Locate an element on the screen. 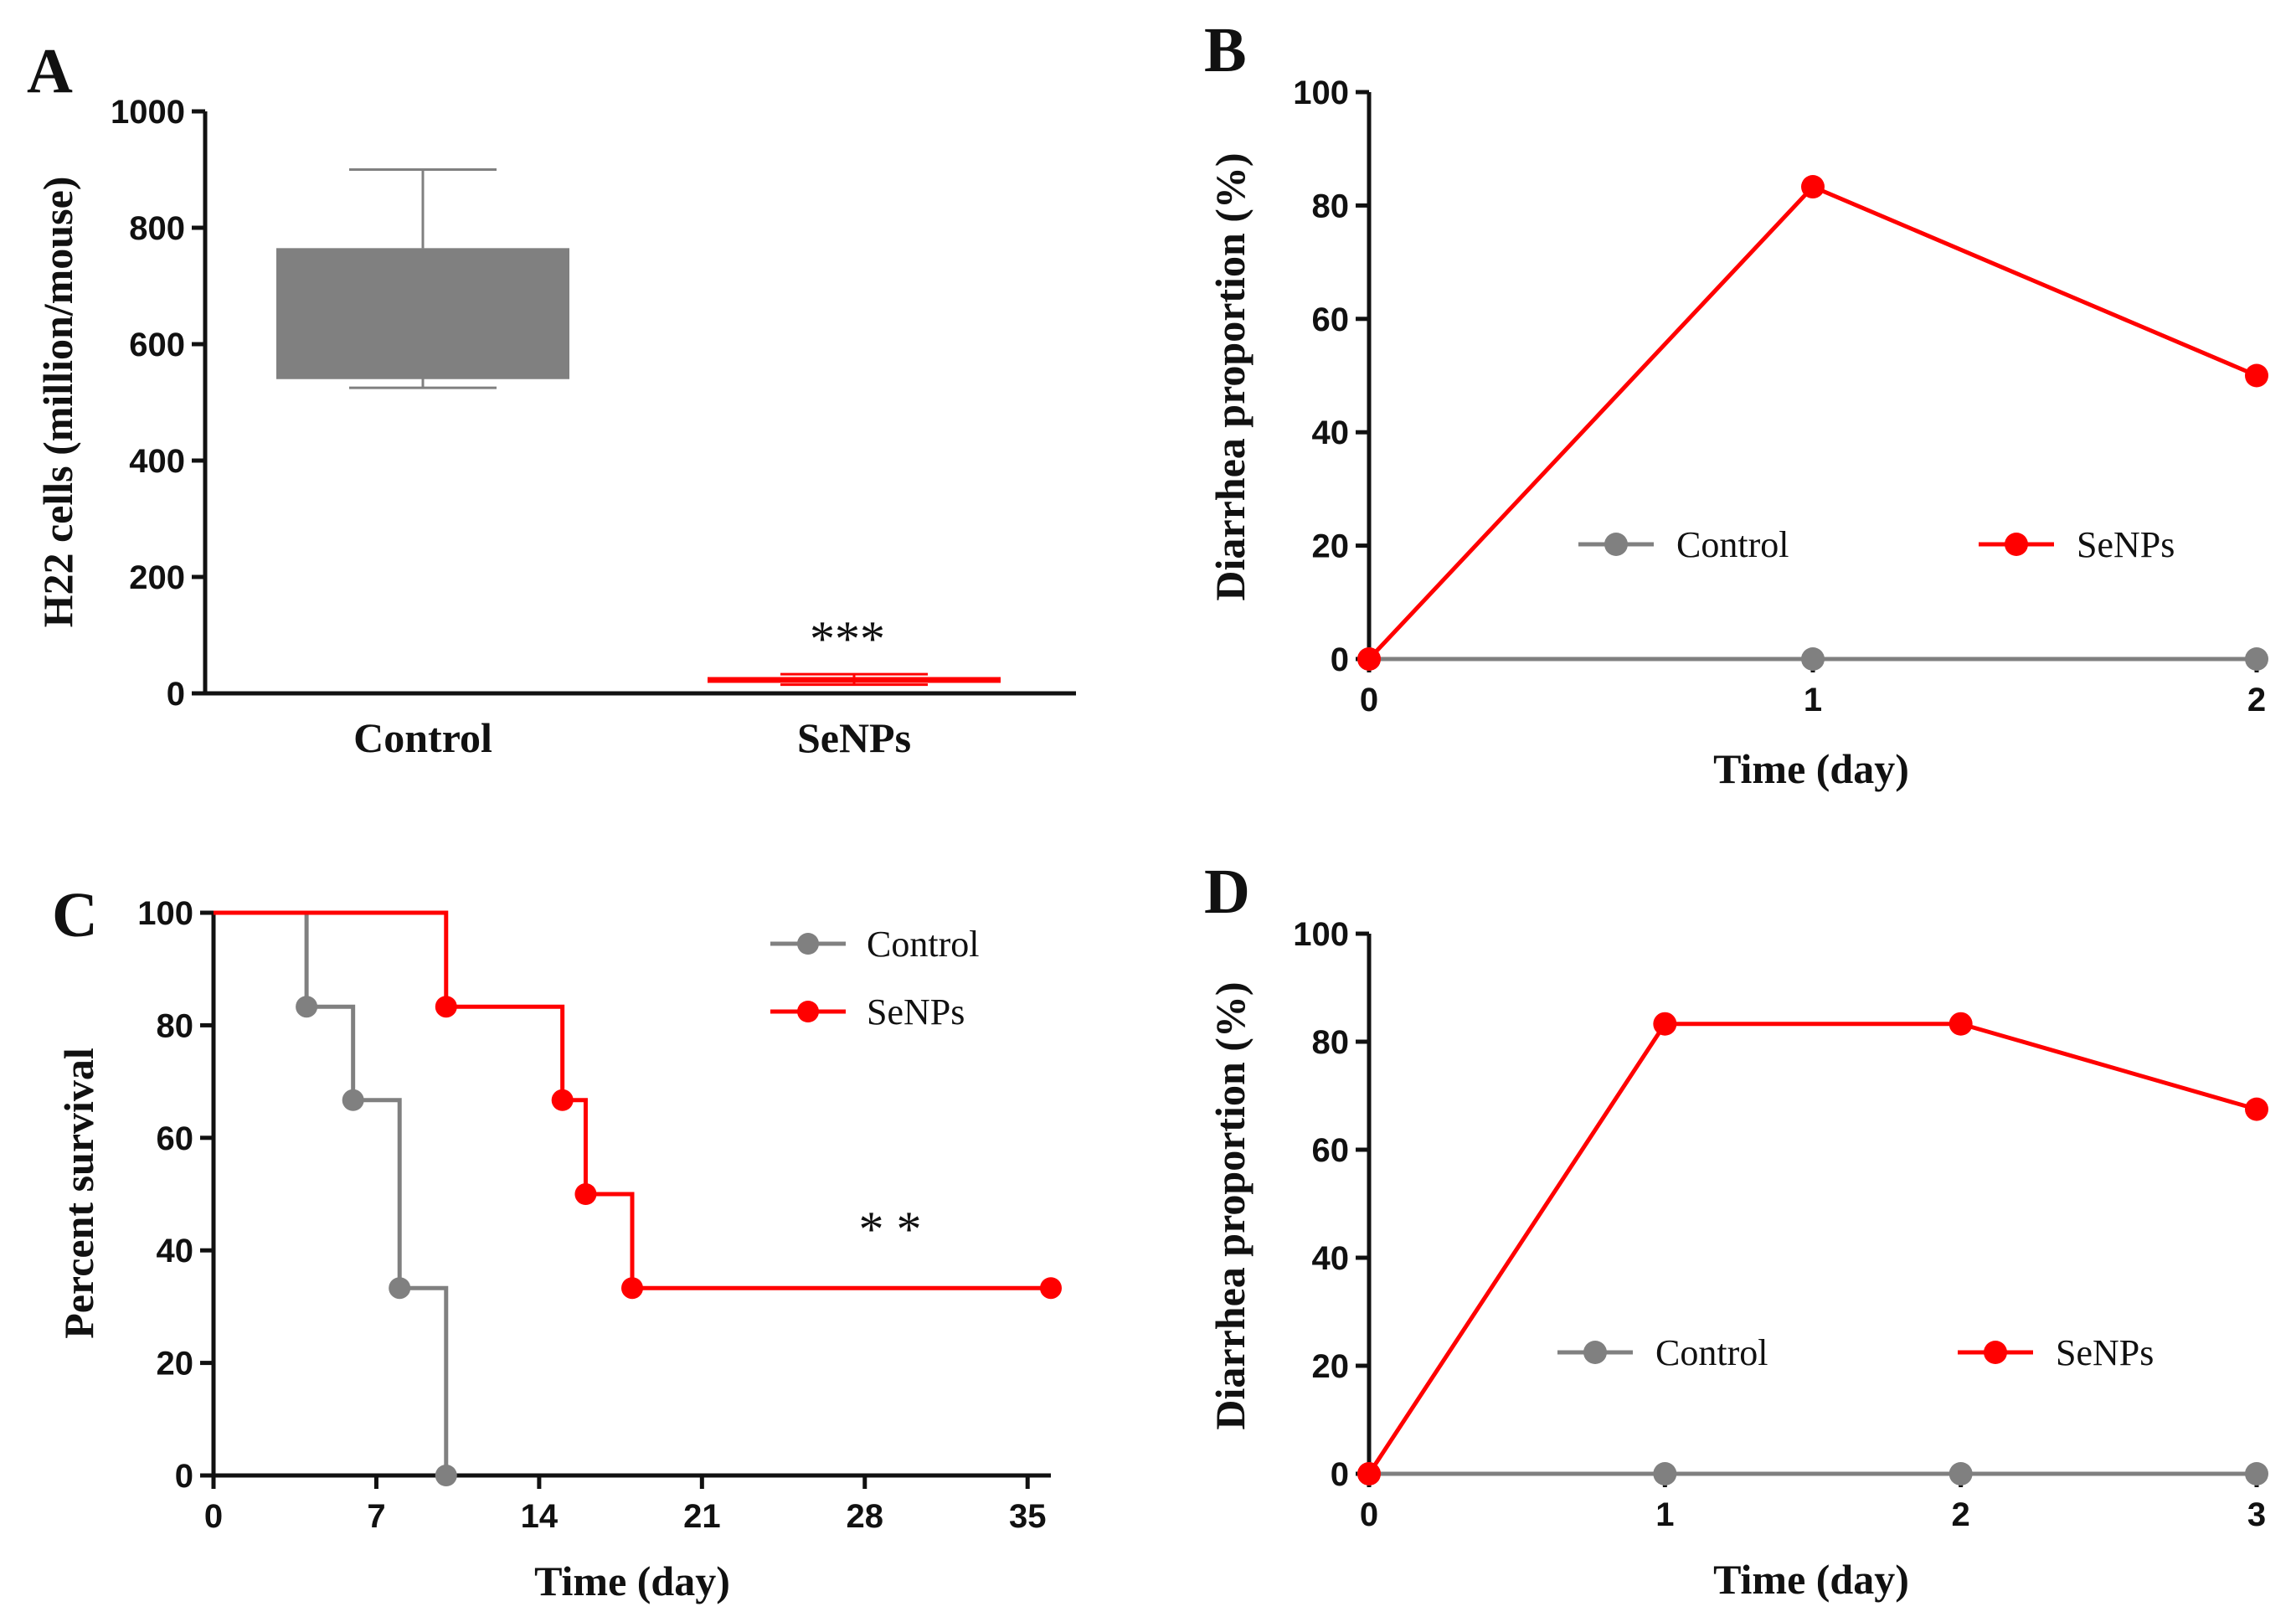 This screenshot has height=1622, width=2296. box-senps is located at coordinates (854, 679).